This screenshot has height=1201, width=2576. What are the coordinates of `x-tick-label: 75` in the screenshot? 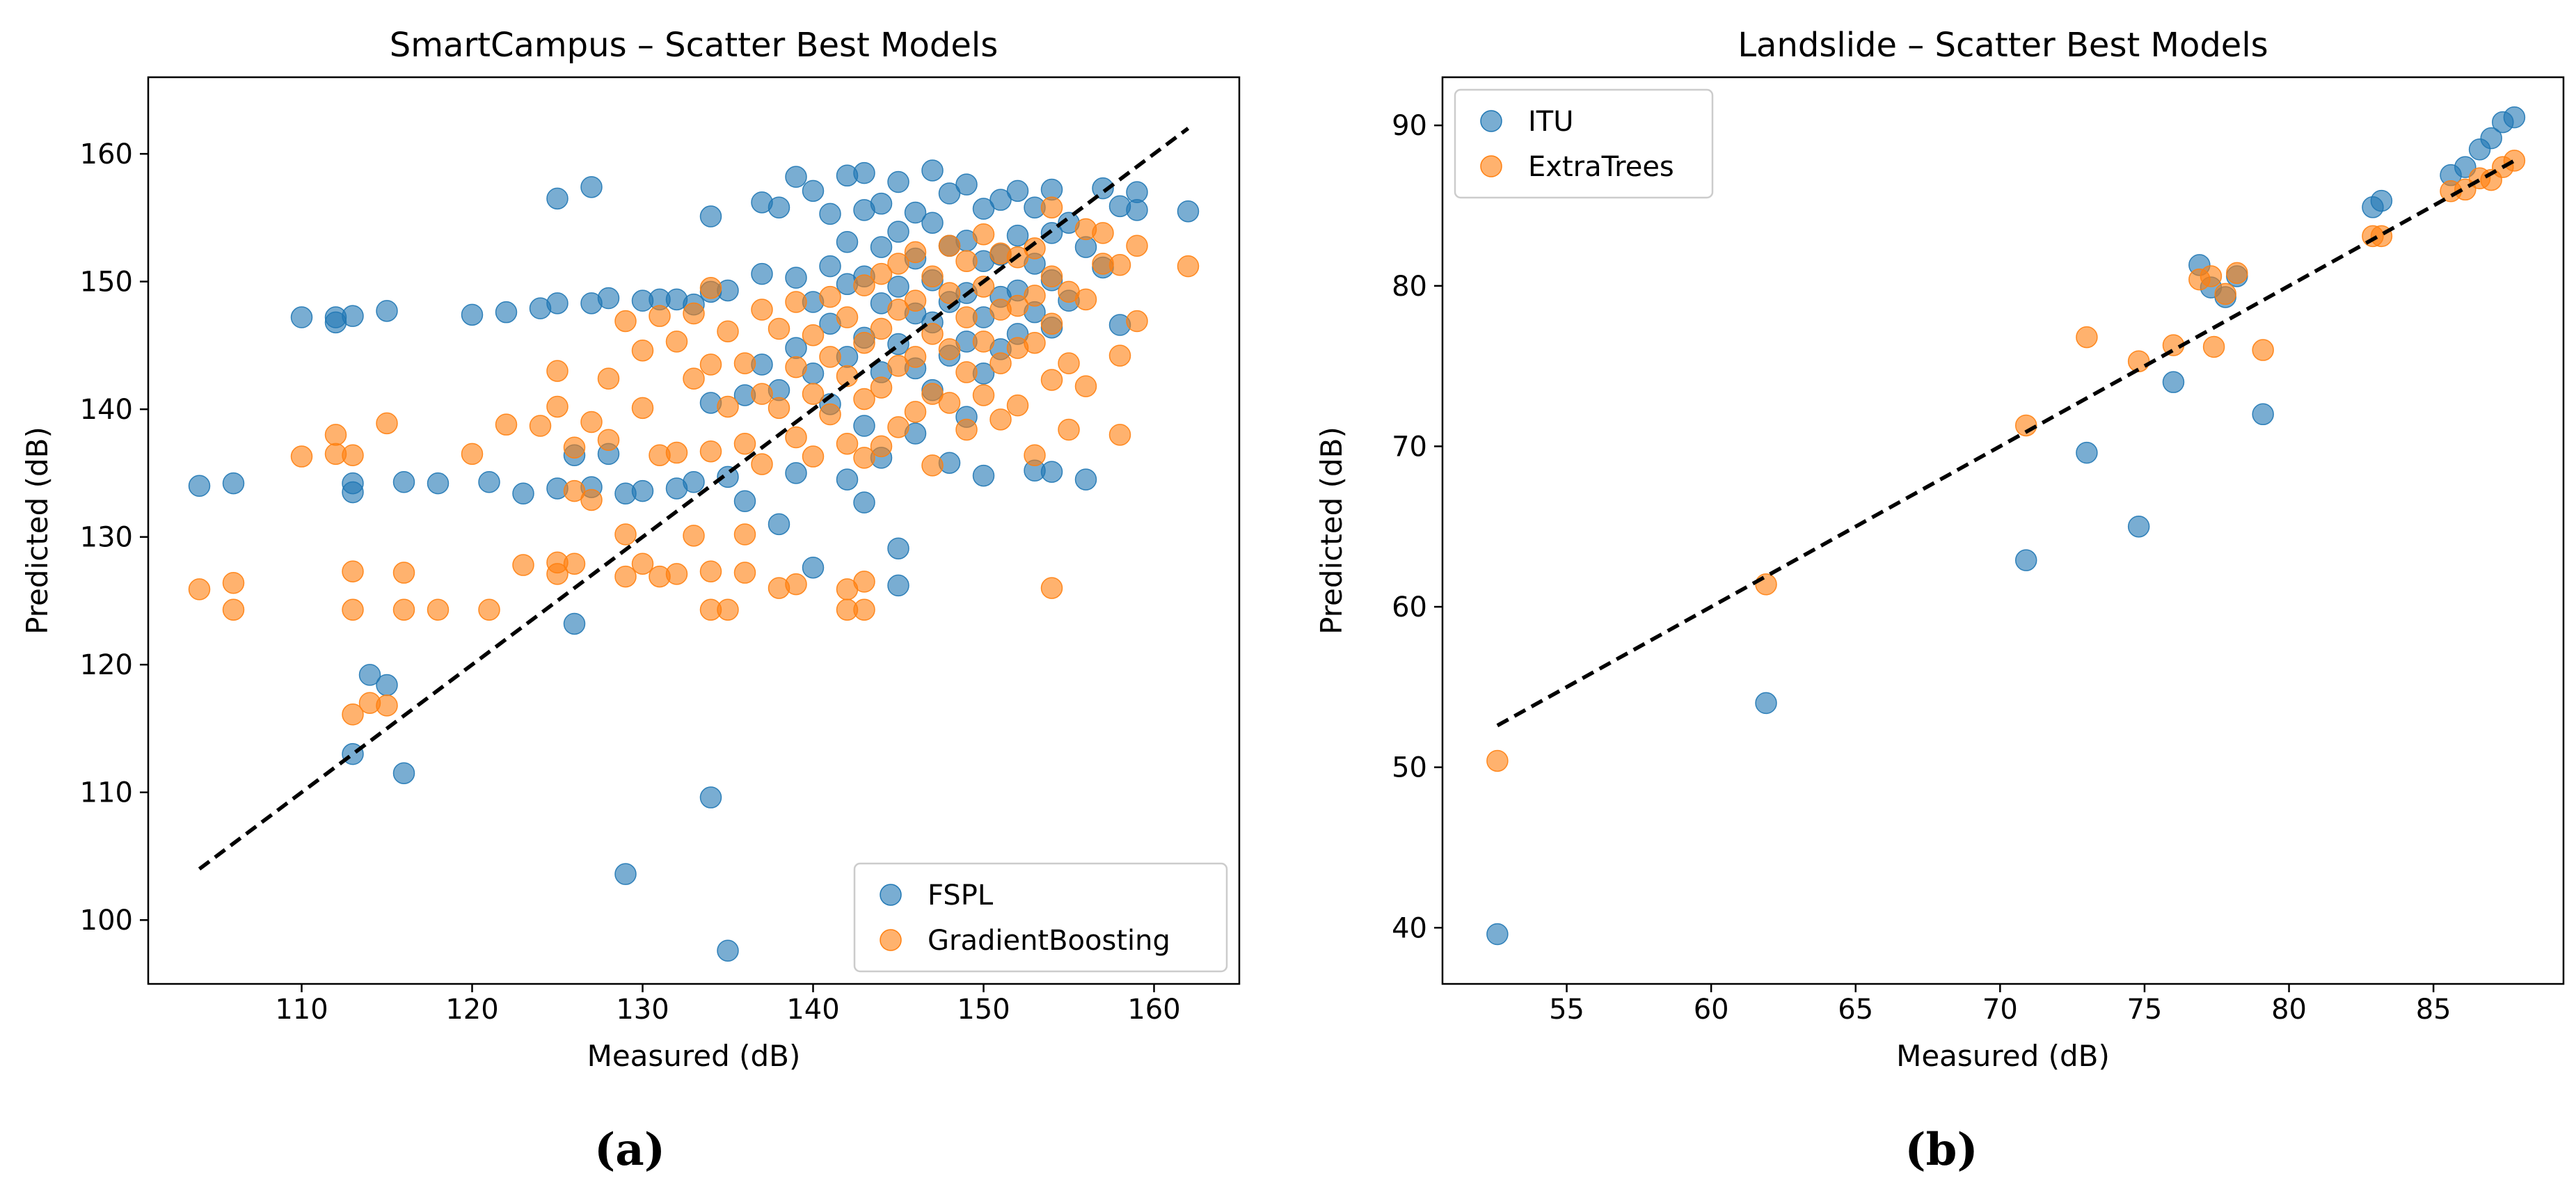 It's located at (2144, 1010).